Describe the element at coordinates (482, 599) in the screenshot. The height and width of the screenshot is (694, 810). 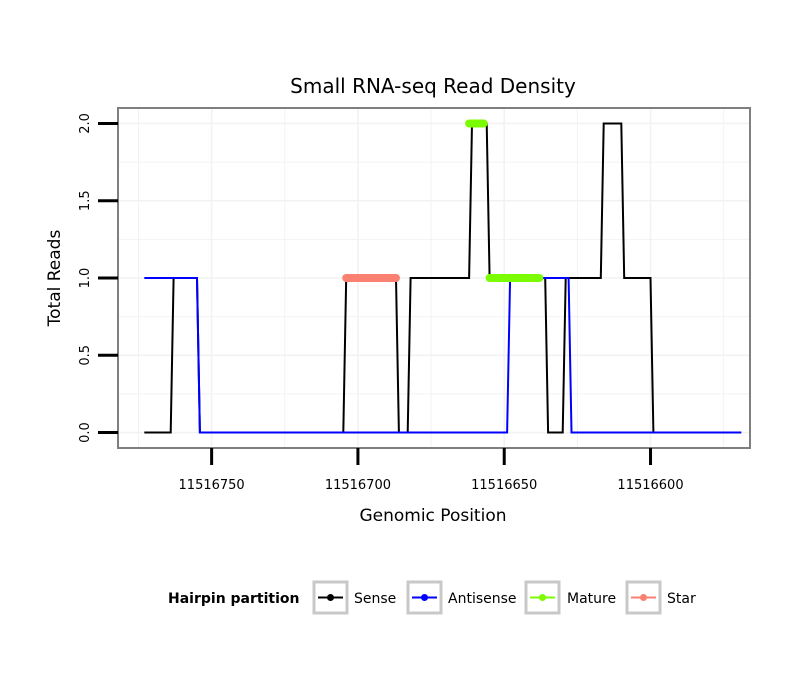
I see `legend-label-antisense: Antisense` at that location.